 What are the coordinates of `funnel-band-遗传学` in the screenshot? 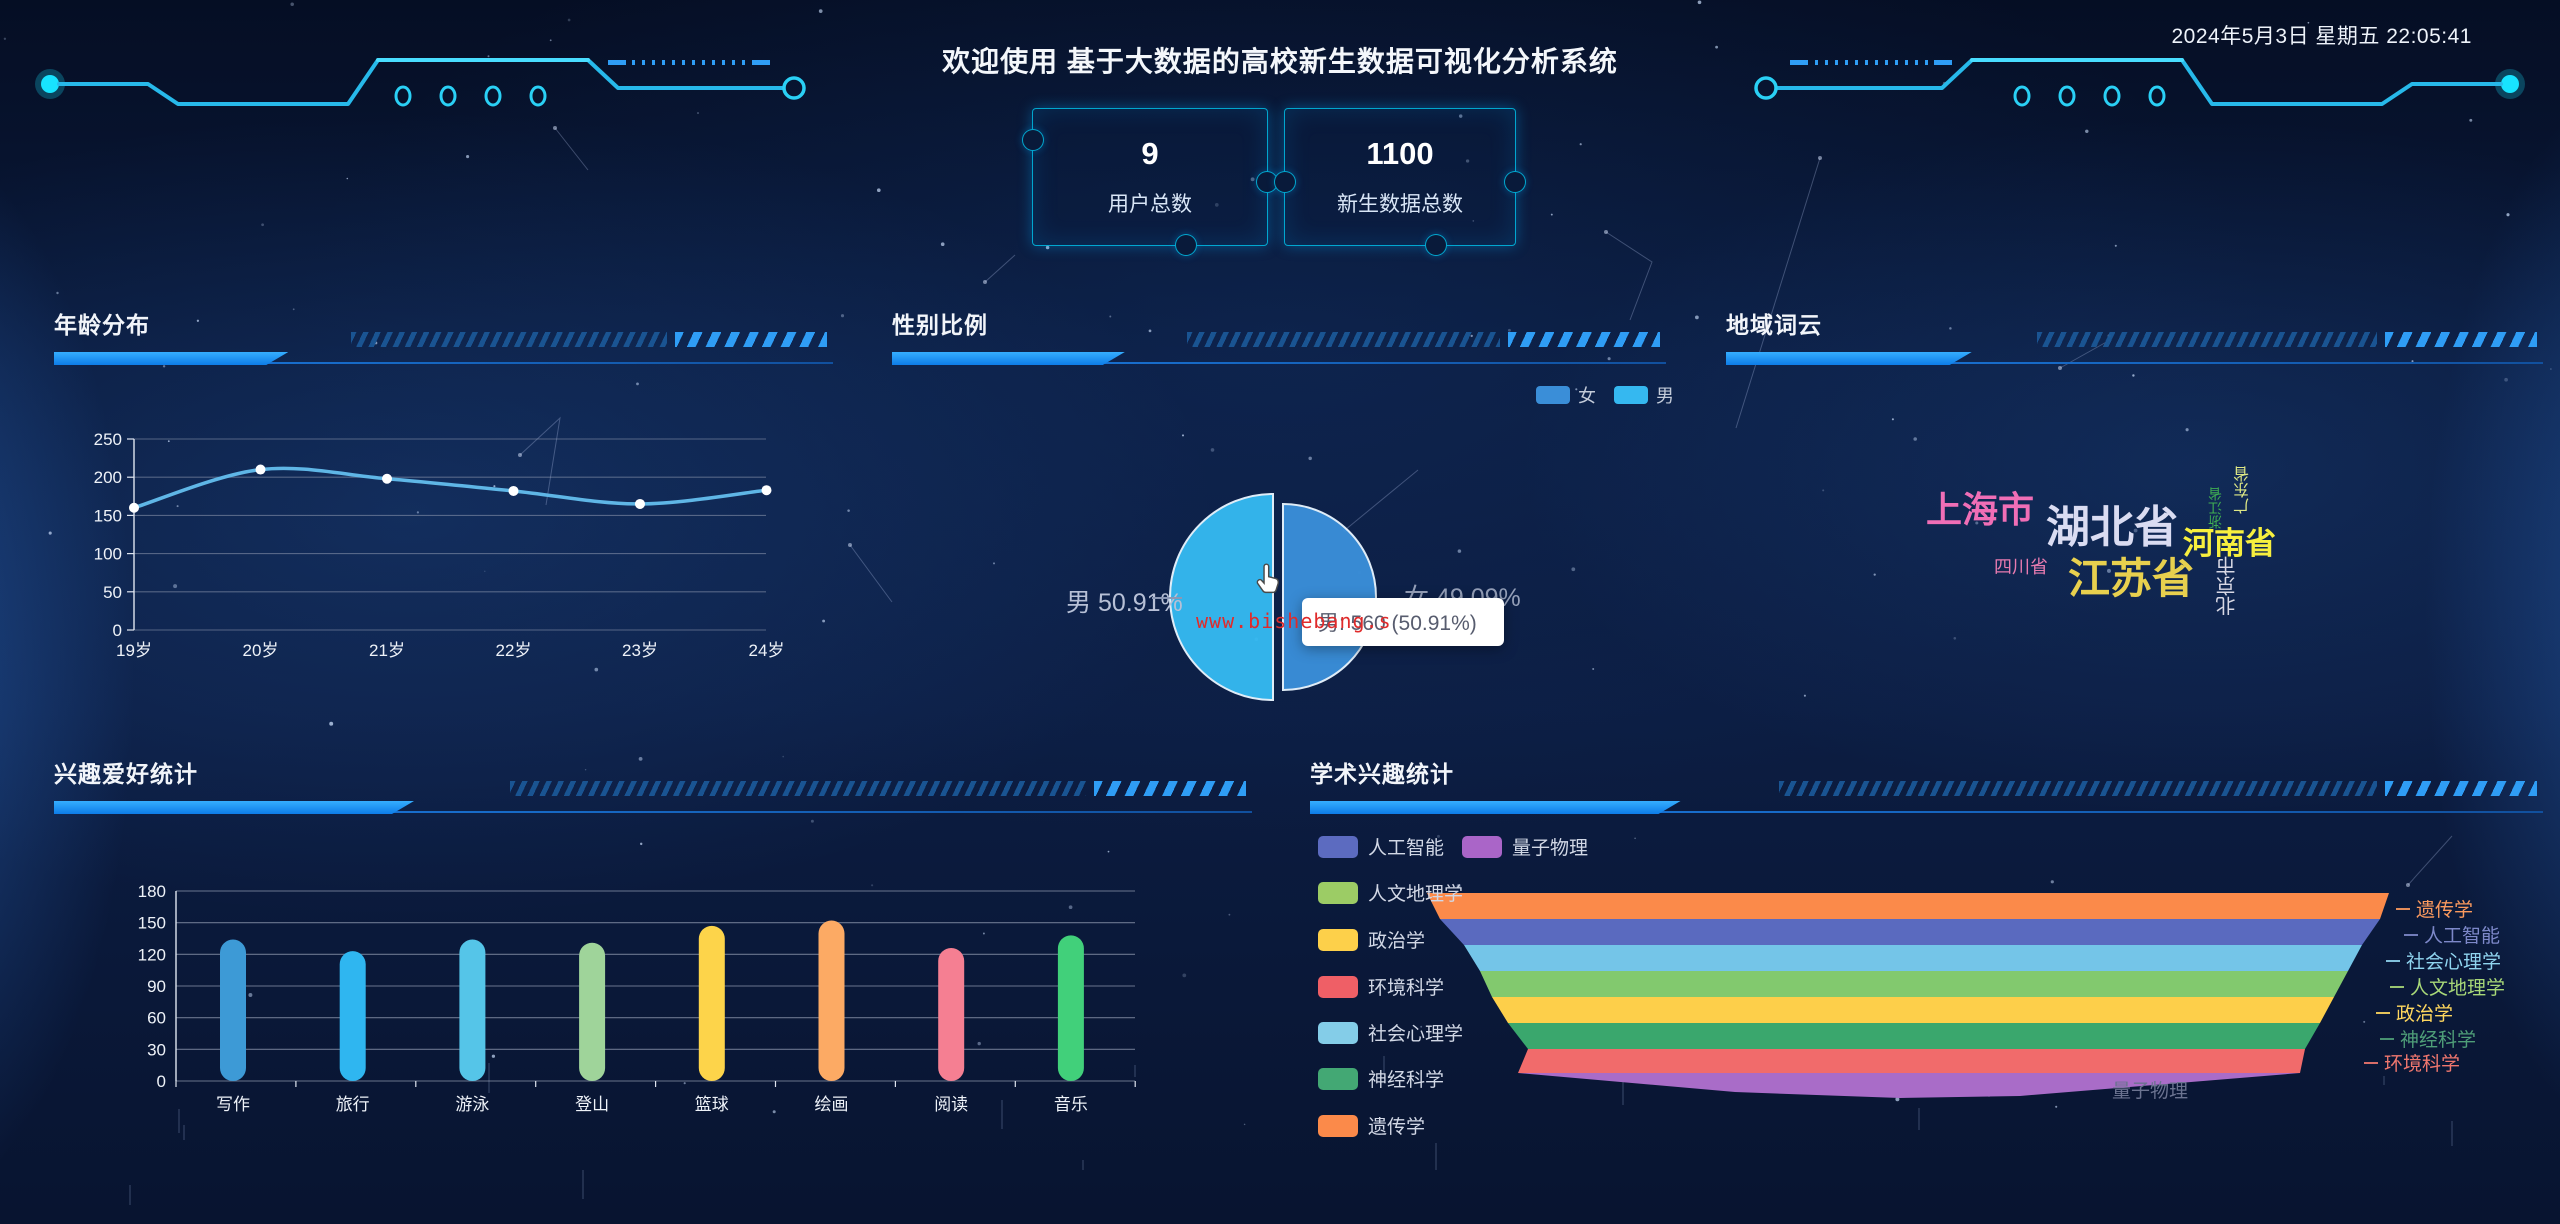 It's located at (1908, 906).